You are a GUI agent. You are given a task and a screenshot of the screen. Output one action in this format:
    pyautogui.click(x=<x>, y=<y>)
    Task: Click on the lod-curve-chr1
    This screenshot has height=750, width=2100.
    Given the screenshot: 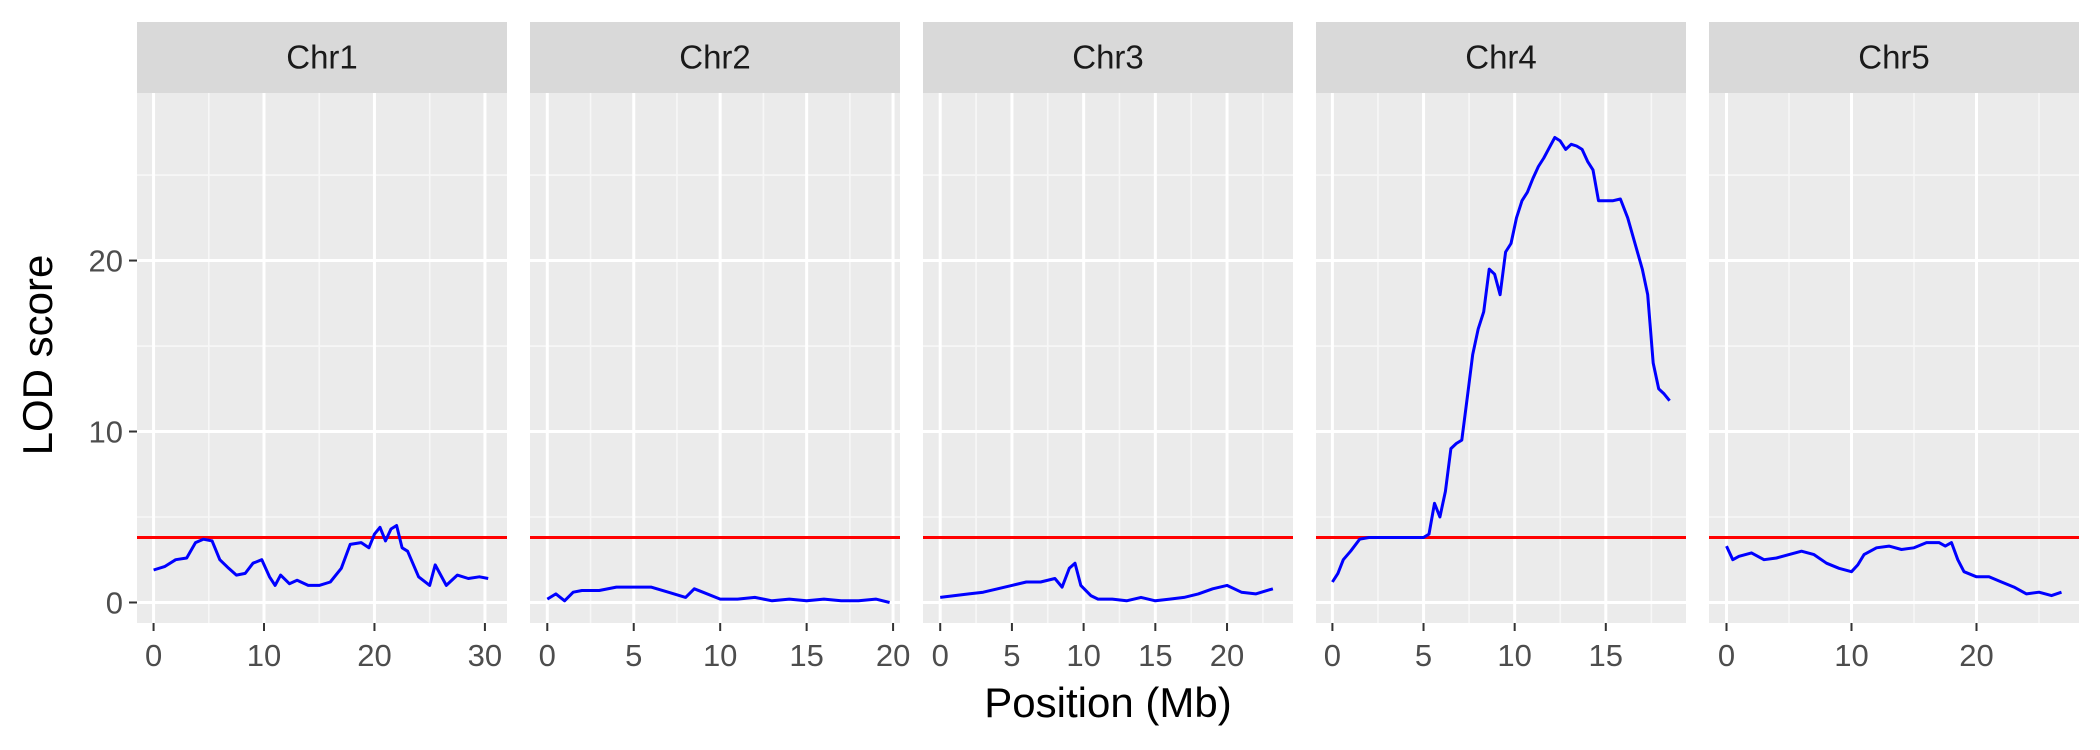 What is the action you would take?
    pyautogui.click(x=321, y=555)
    